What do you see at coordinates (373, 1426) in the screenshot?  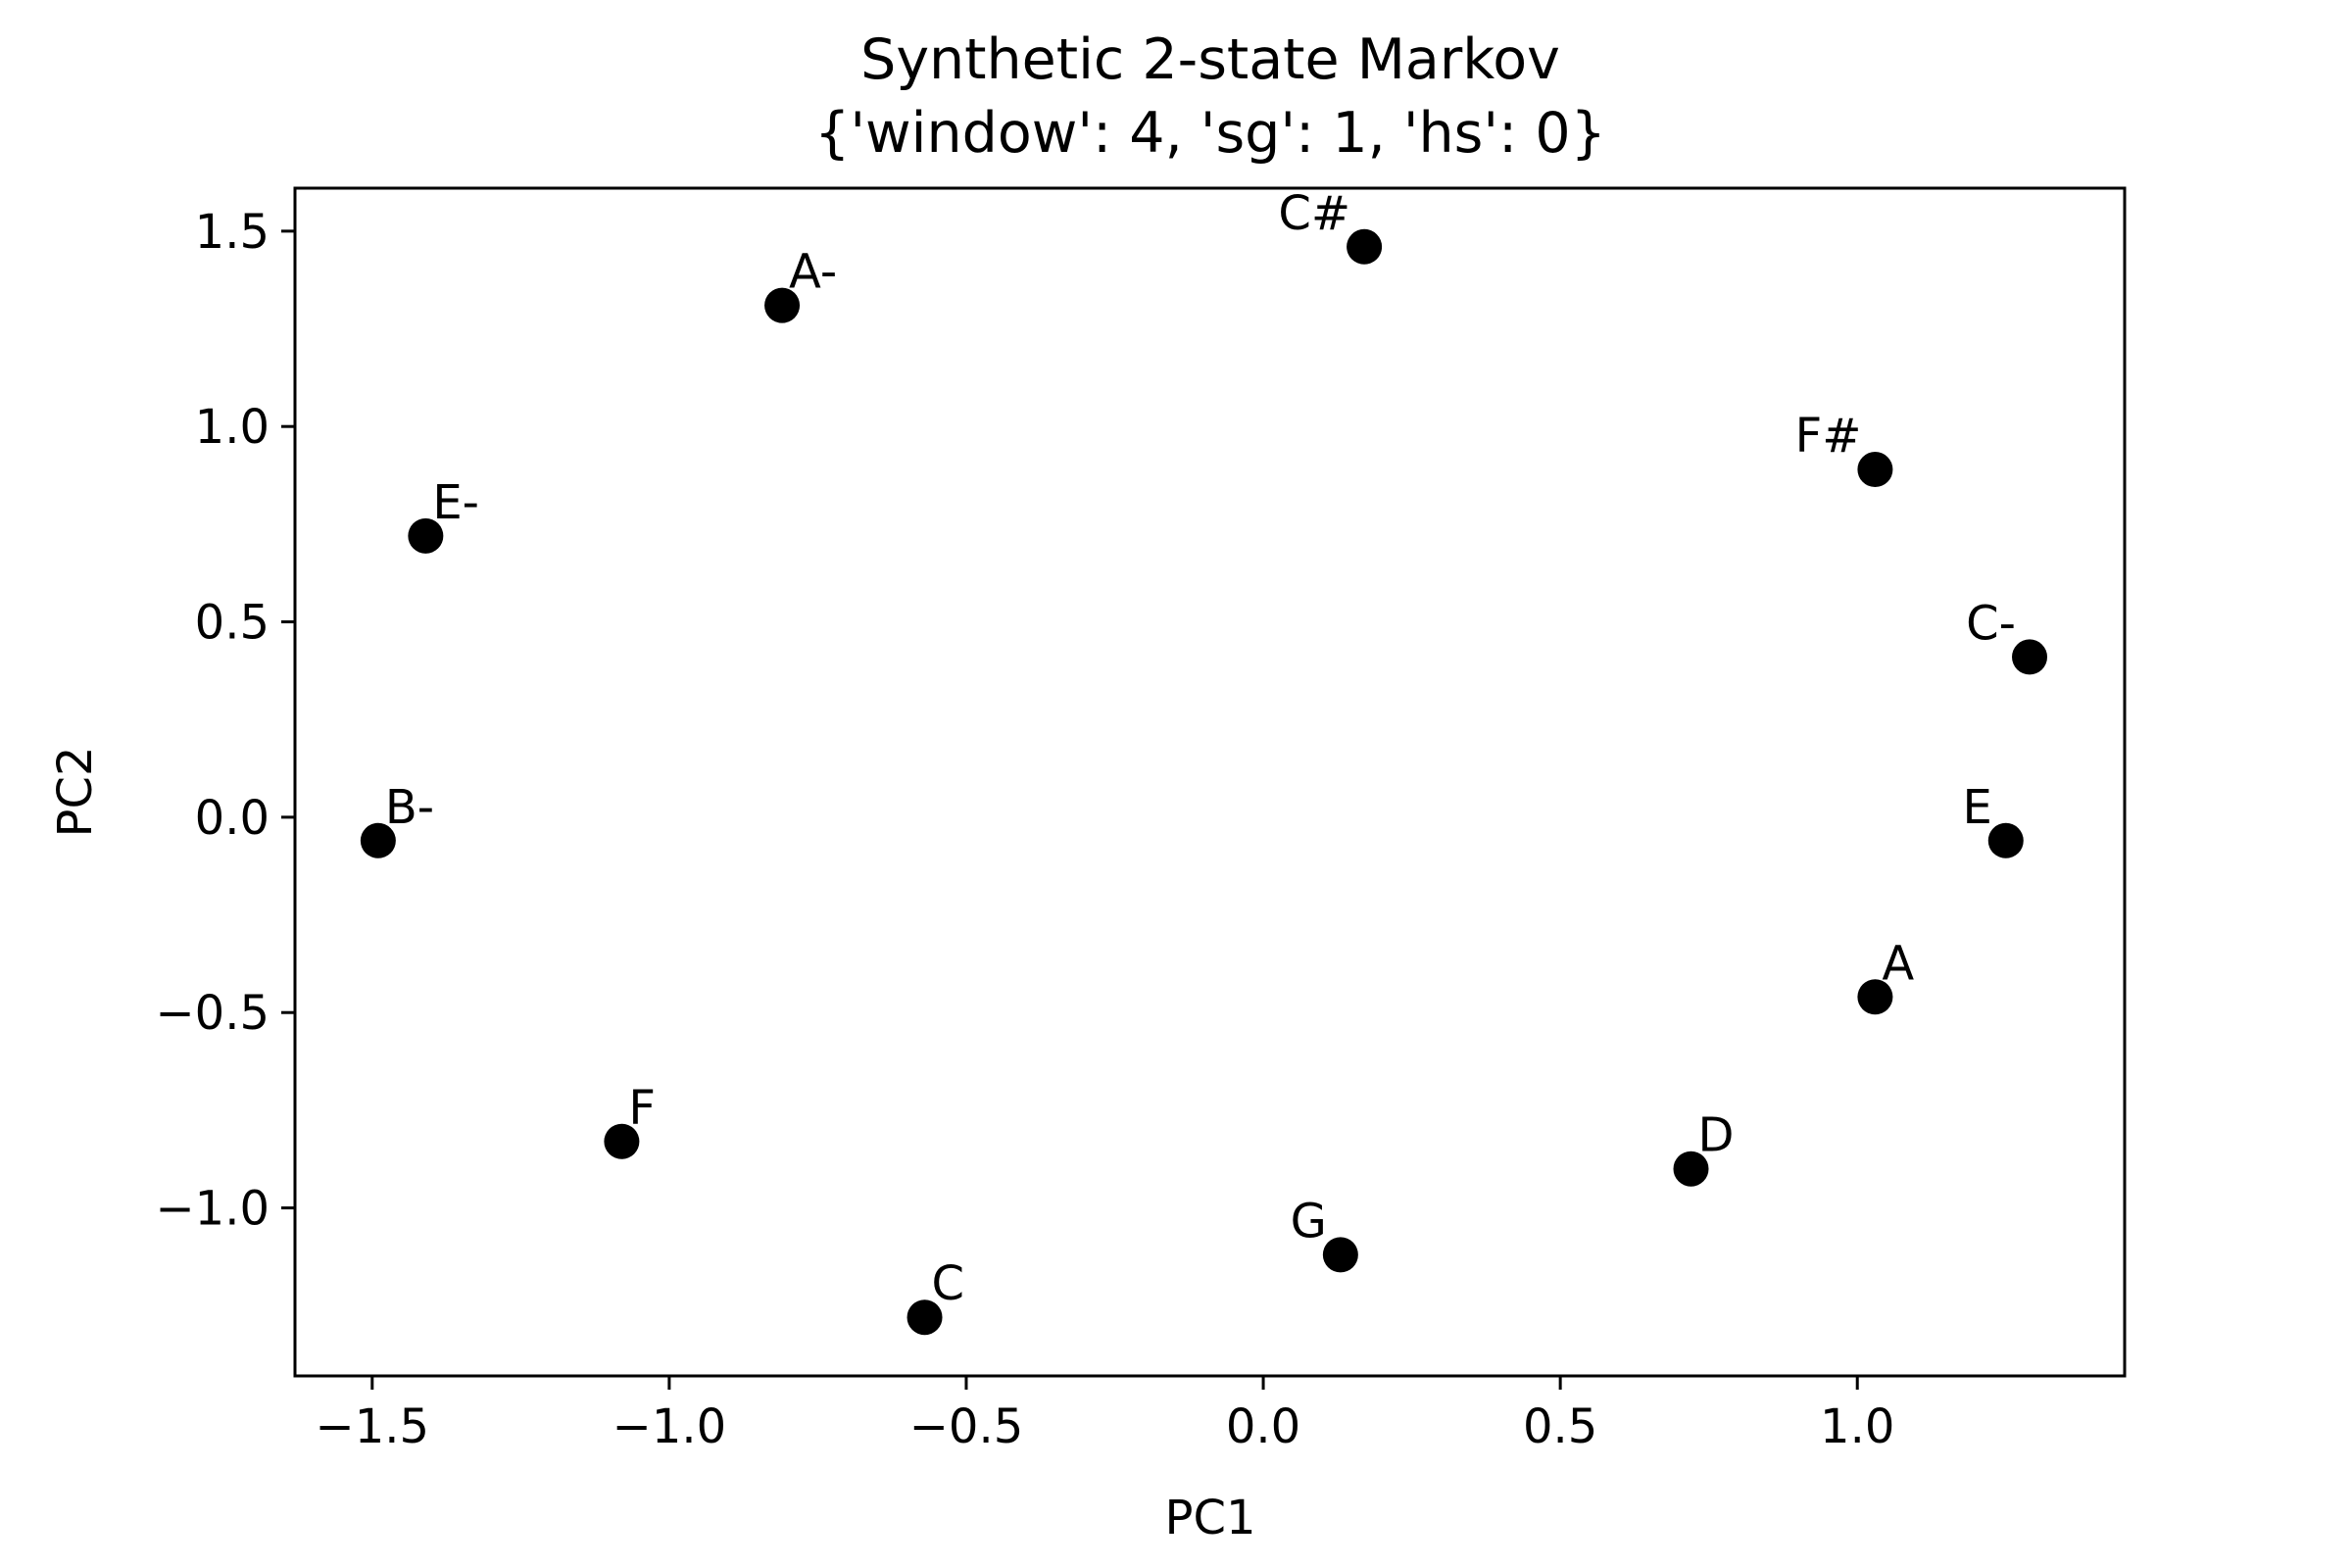 I see `x-tick-label: −1.5` at bounding box center [373, 1426].